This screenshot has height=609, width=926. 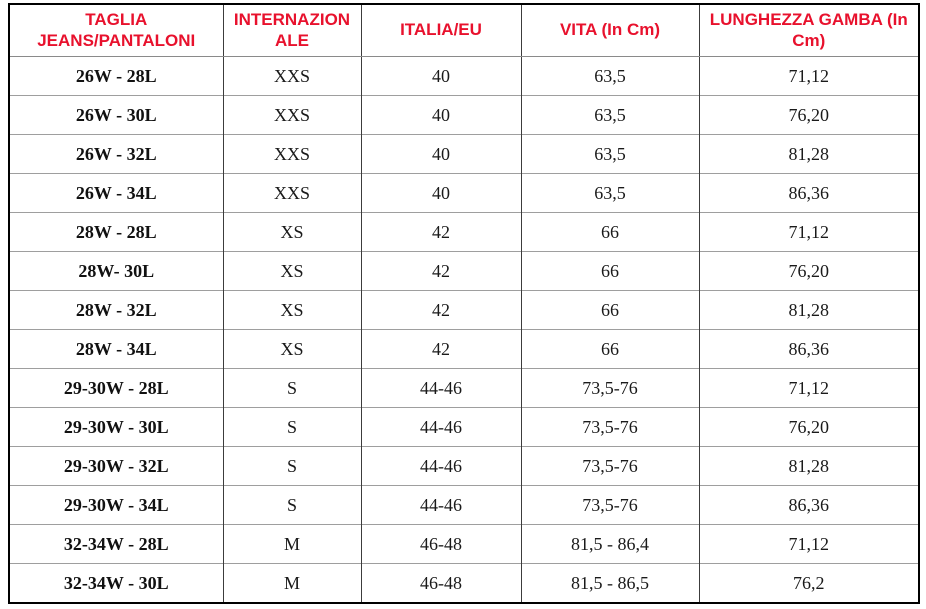 I want to click on cell-taglia: 32-34W - 28L, so click(x=116, y=544).